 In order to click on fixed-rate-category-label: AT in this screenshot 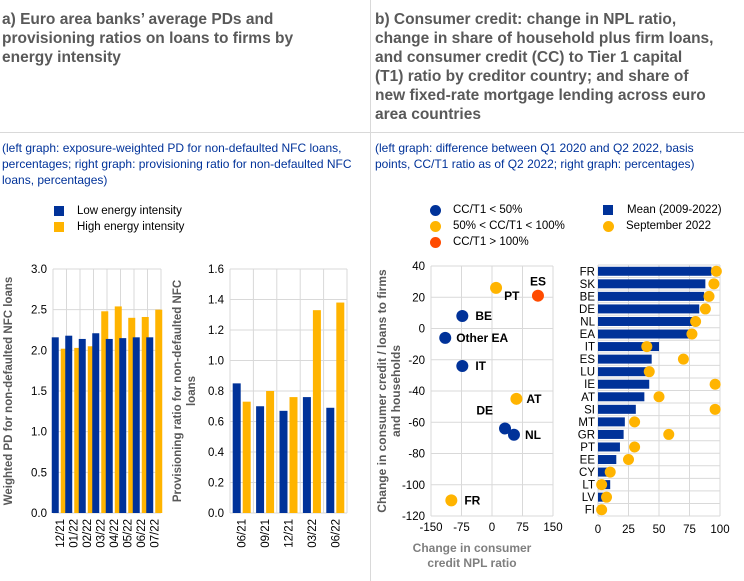, I will do `click(588, 398)`.